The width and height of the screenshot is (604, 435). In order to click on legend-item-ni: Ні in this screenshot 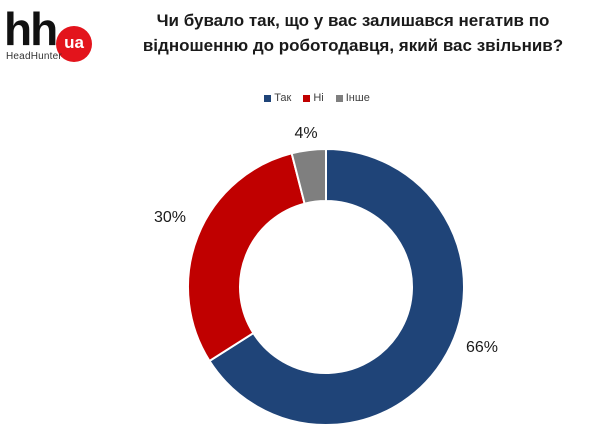, I will do `click(313, 98)`.